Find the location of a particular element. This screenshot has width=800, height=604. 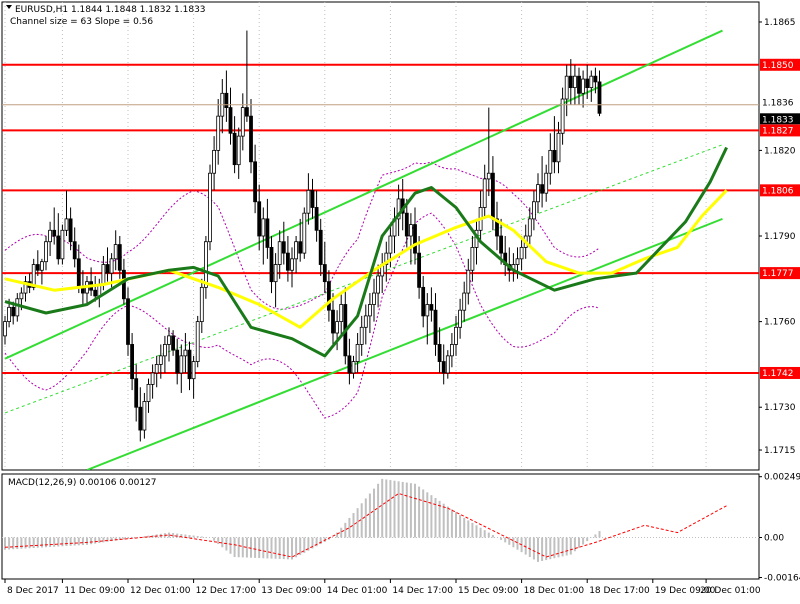

level-tag-label: 1.1777 is located at coordinates (778, 274).